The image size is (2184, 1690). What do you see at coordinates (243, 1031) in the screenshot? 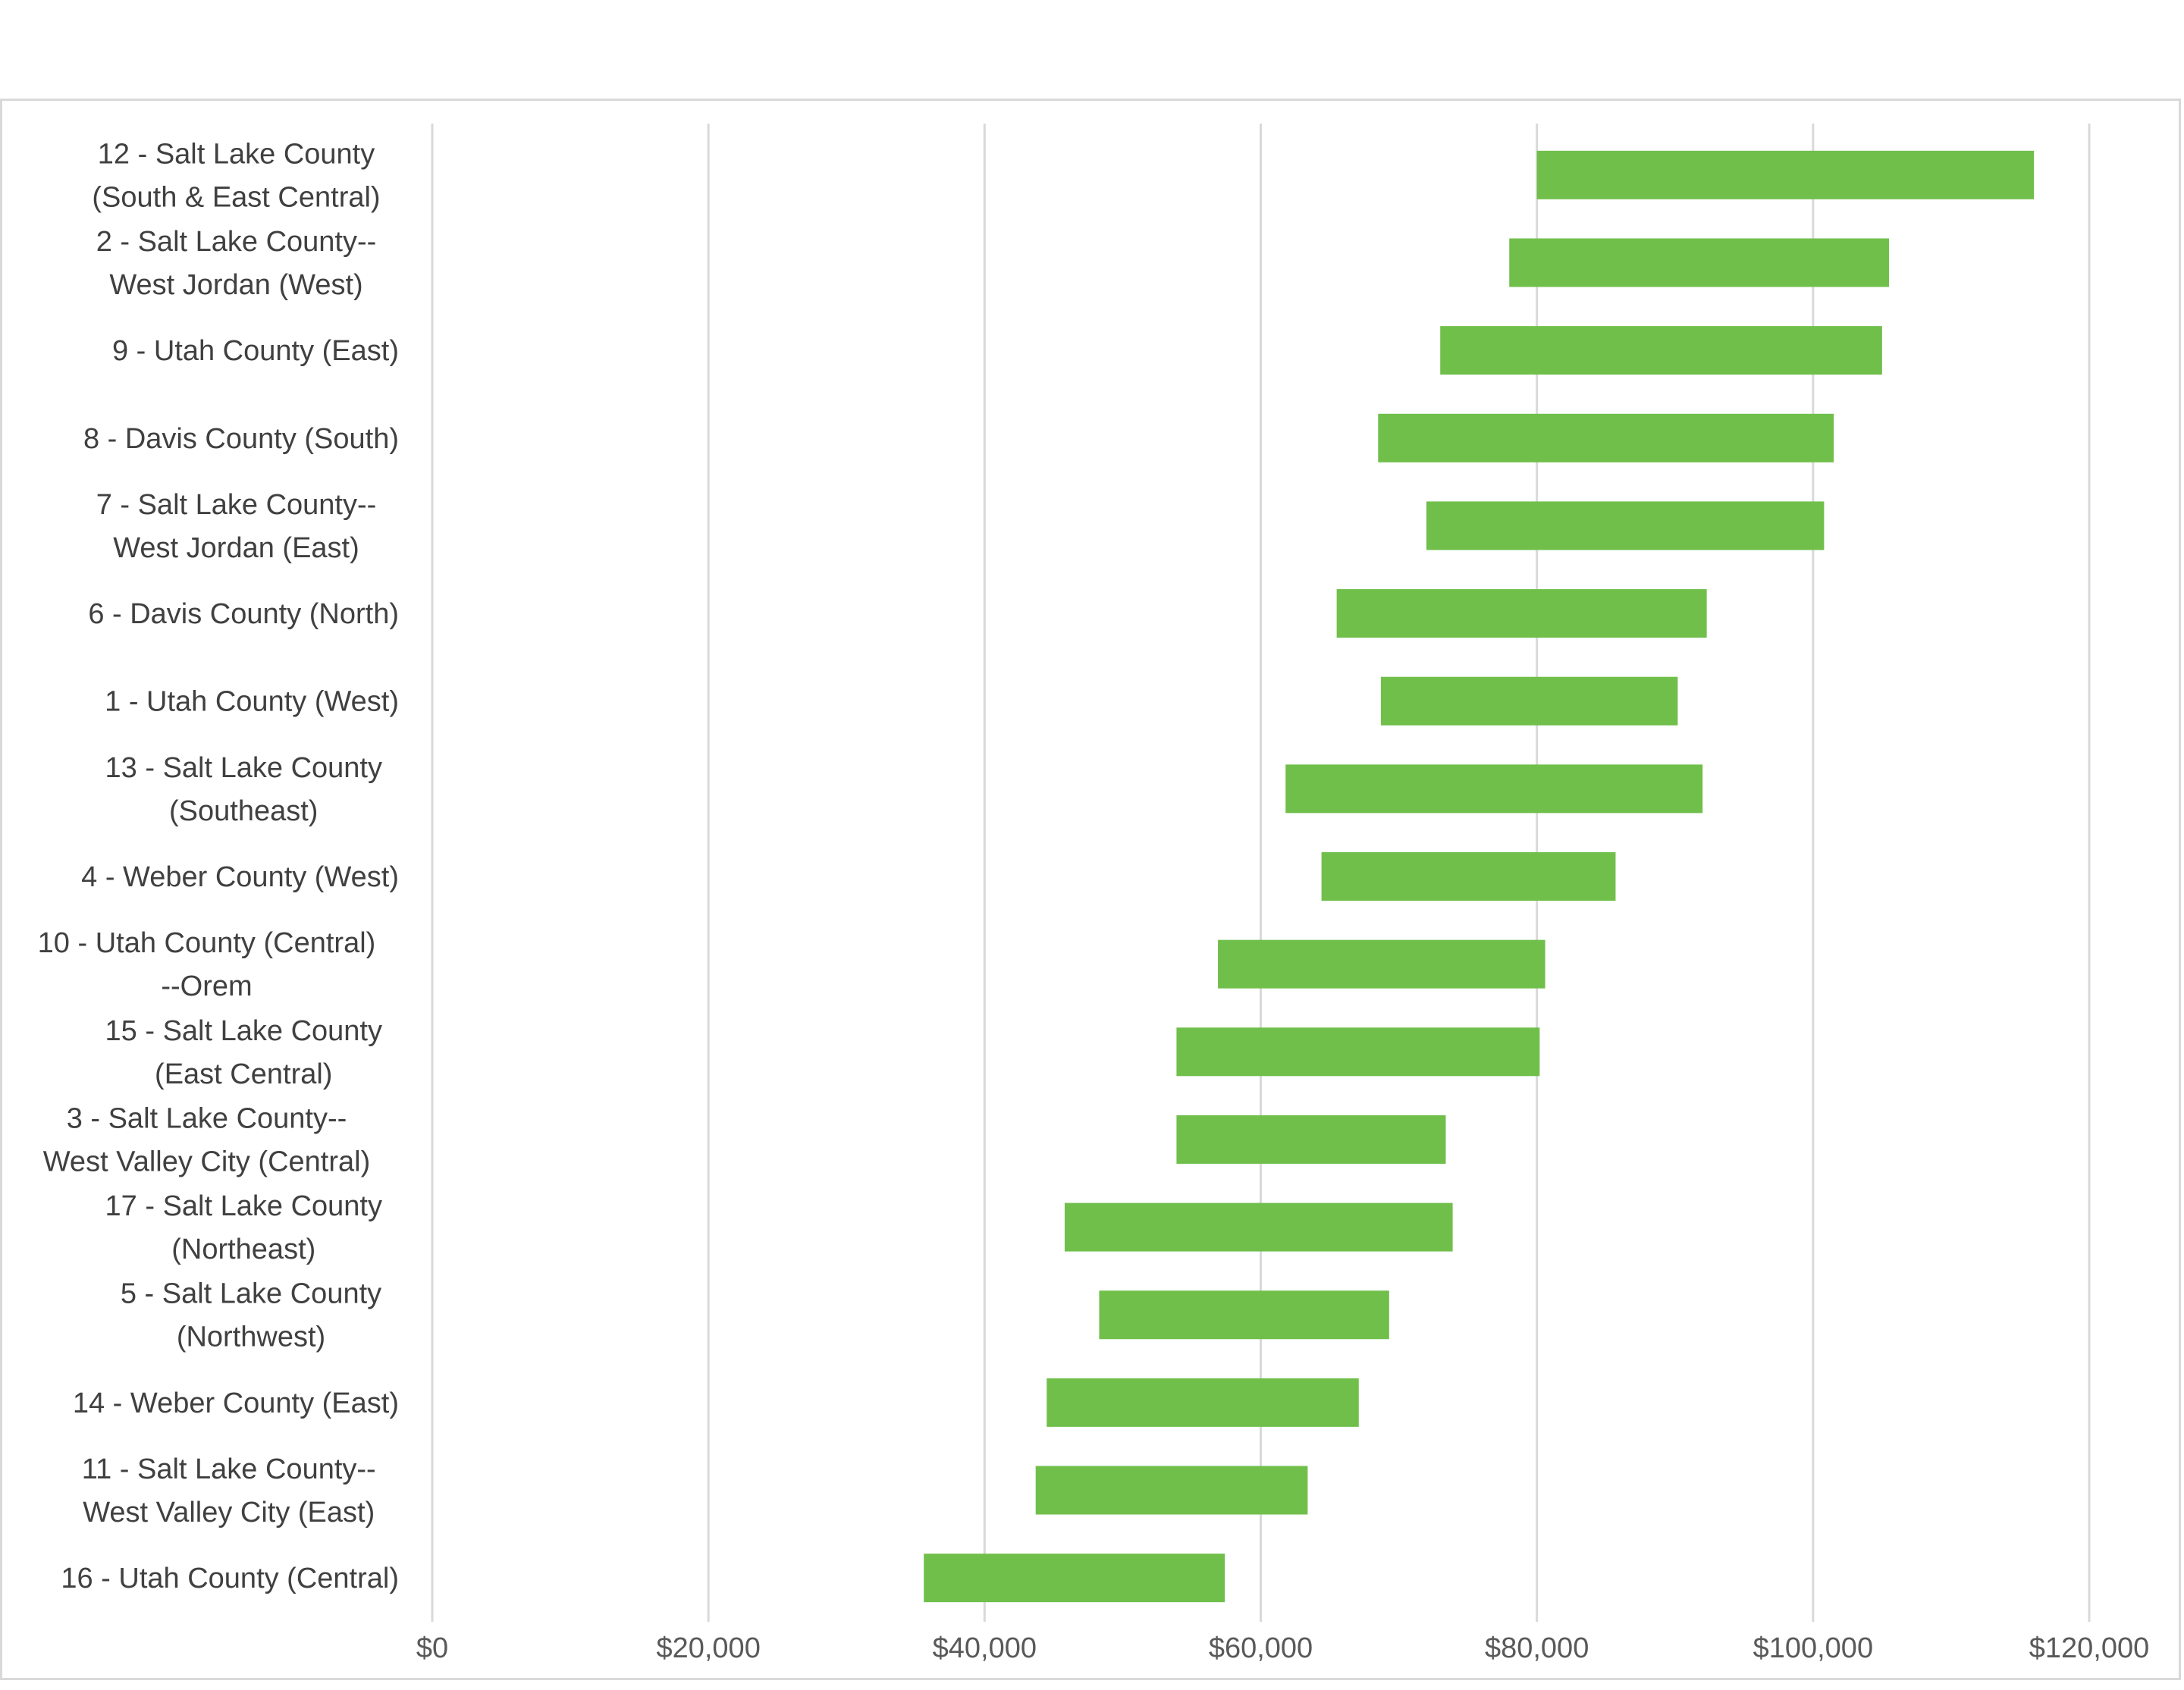
I see `category-label-line: 15 - Salt Lake County` at bounding box center [243, 1031].